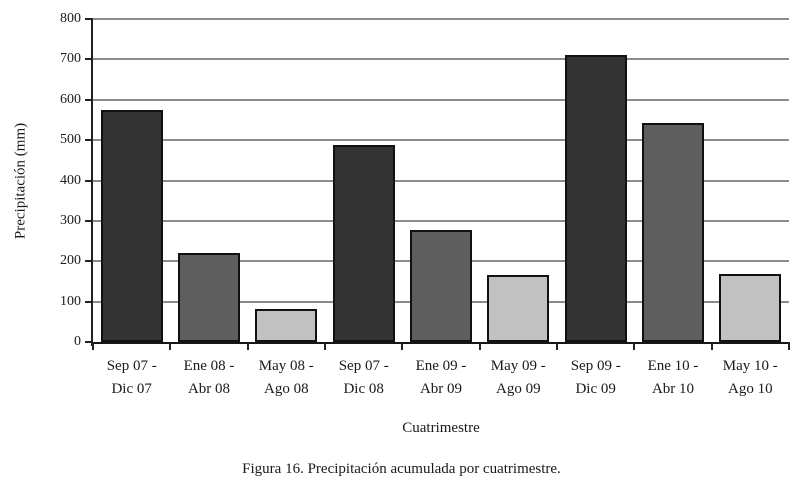  What do you see at coordinates (441, 366) in the screenshot?
I see `x-tick-label-line: Ene 09 -` at bounding box center [441, 366].